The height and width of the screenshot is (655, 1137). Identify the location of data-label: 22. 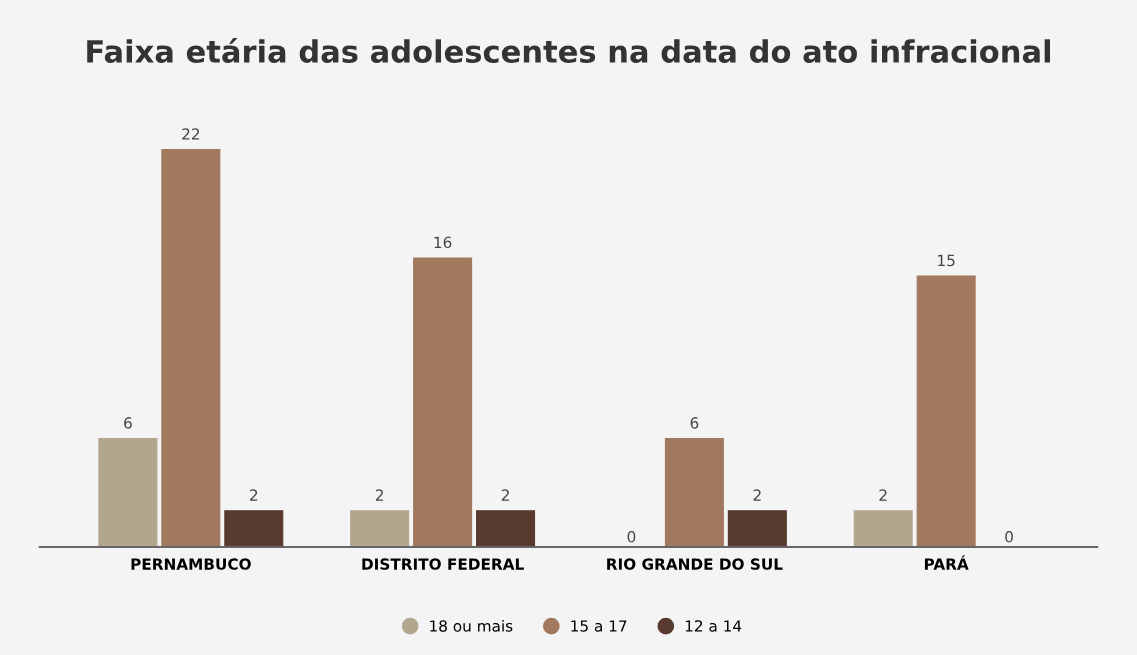
(191, 134).